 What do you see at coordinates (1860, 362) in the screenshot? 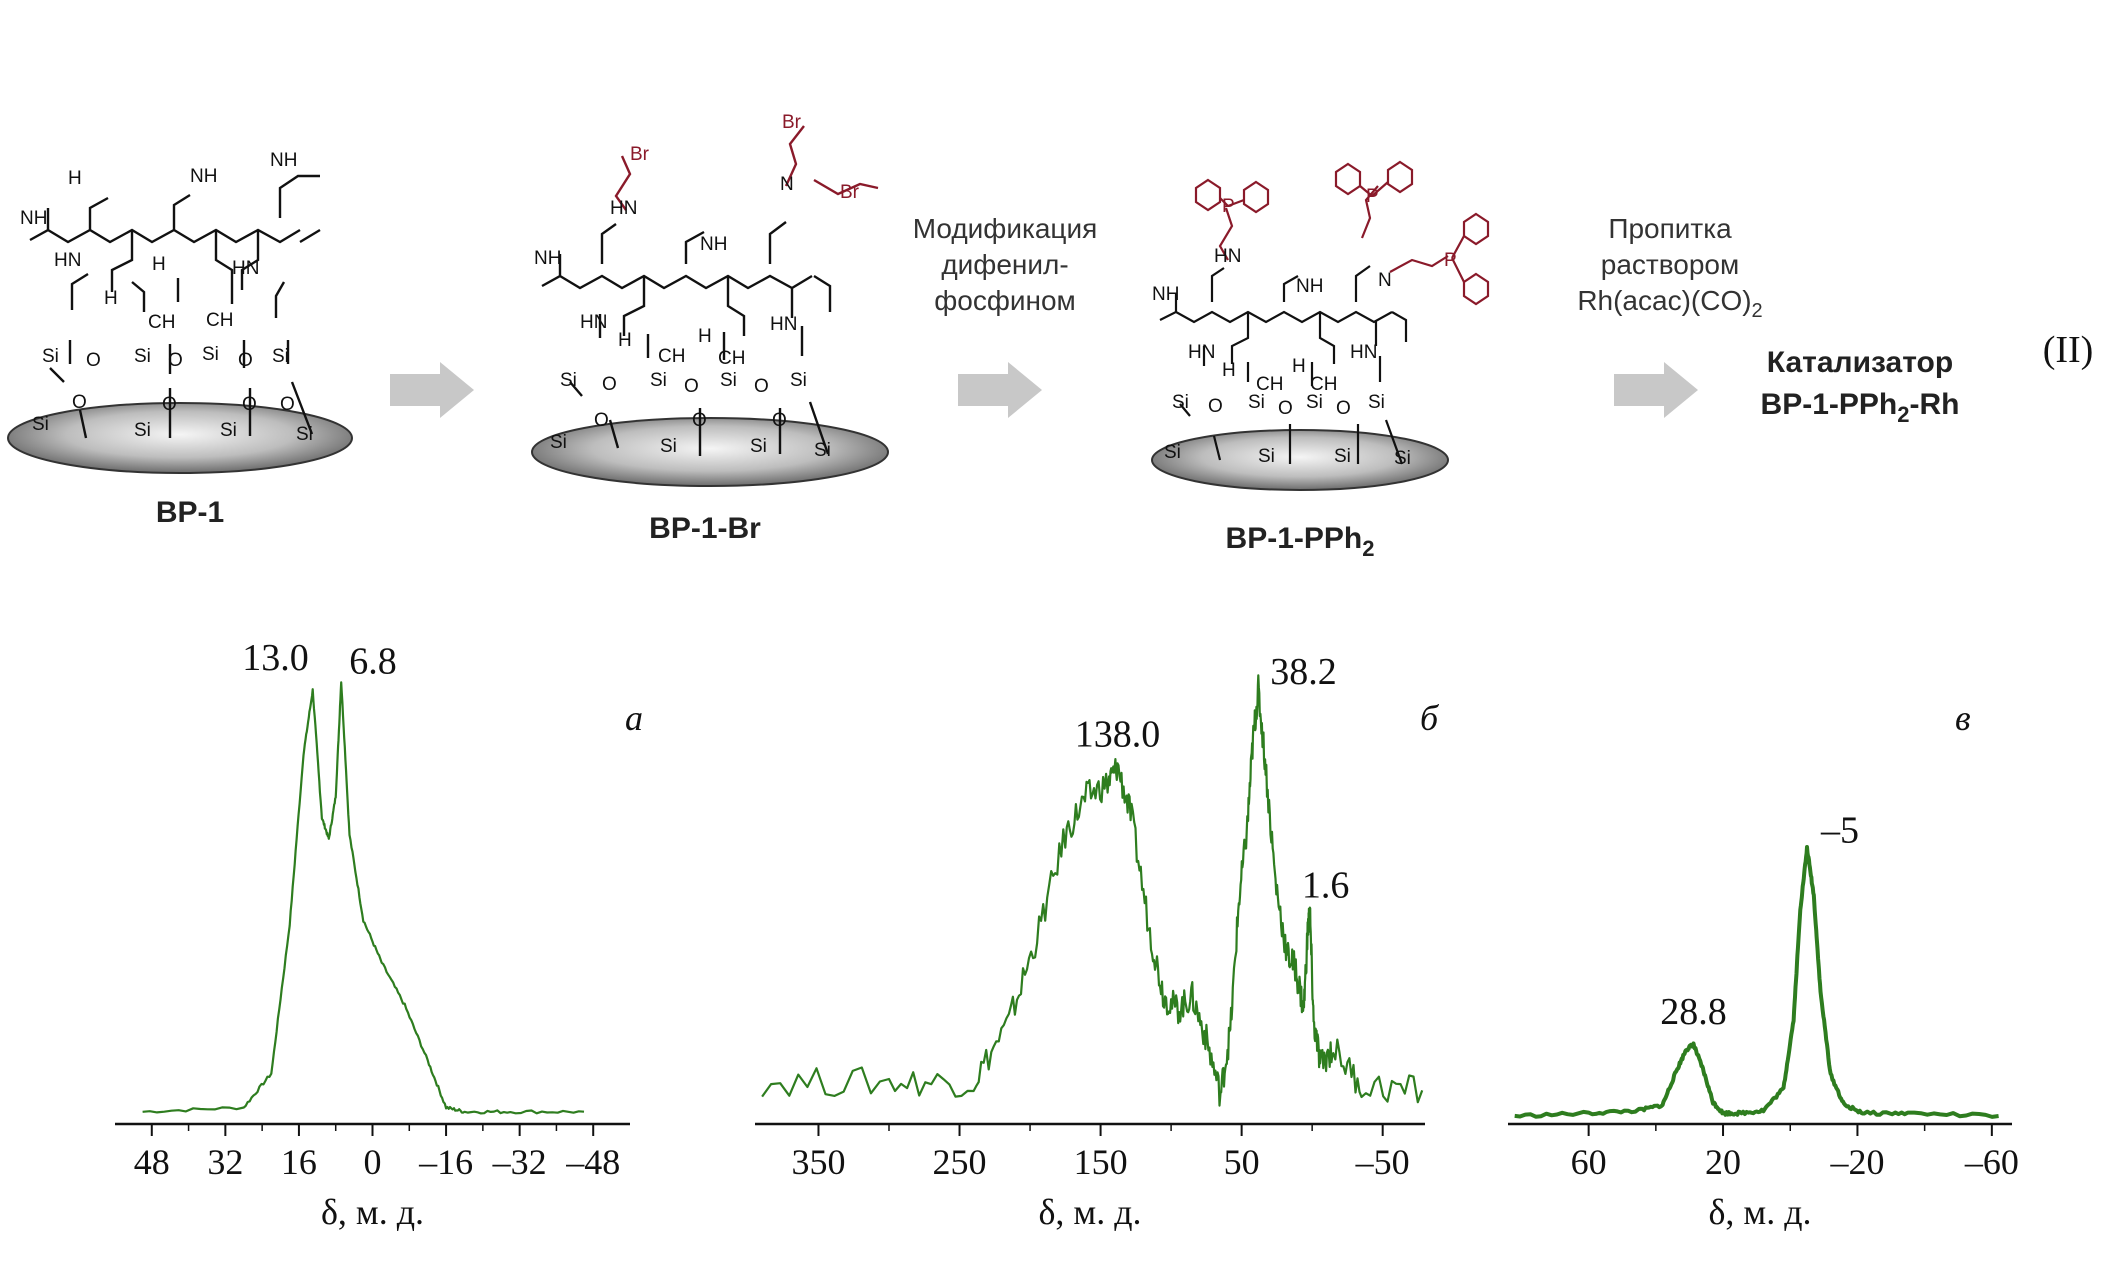
I see `product-line1: Катализатор` at bounding box center [1860, 362].